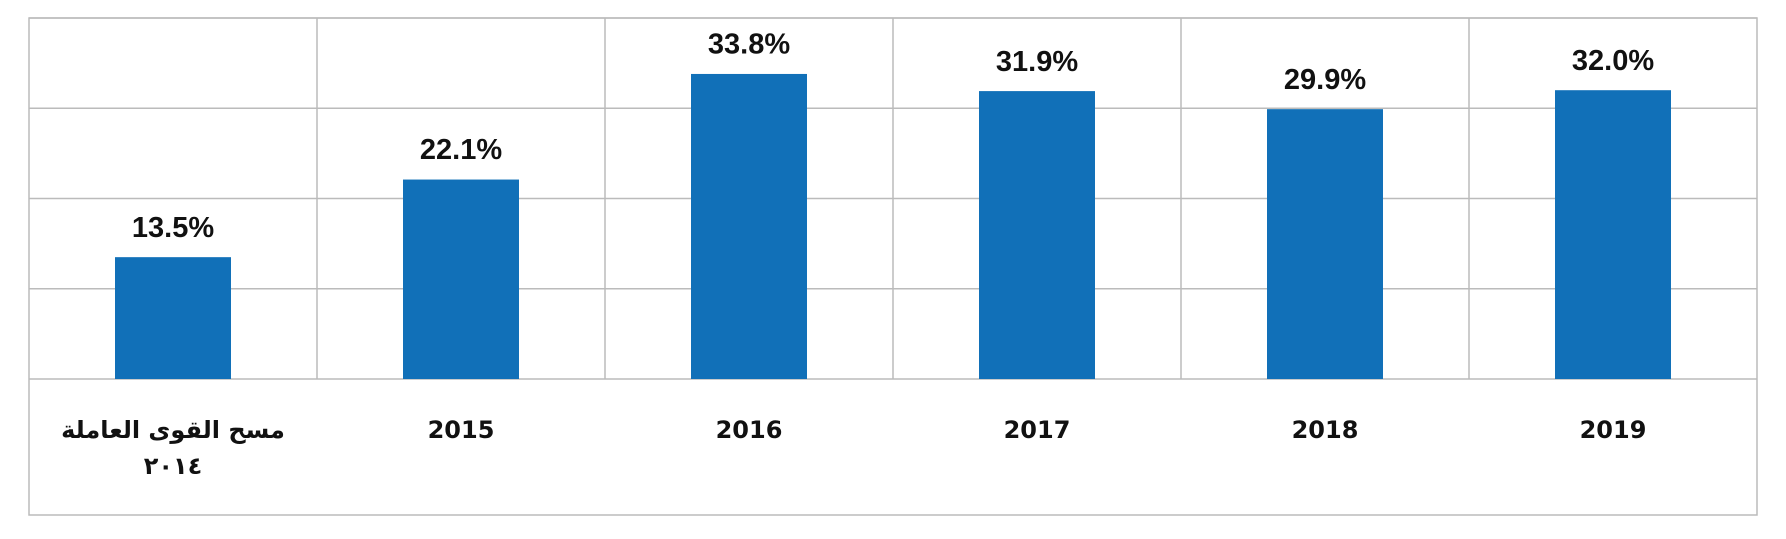 Image resolution: width=1786 pixels, height=539 pixels. Describe the element at coordinates (1613, 61) in the screenshot. I see `value-label: 32.0%` at that location.